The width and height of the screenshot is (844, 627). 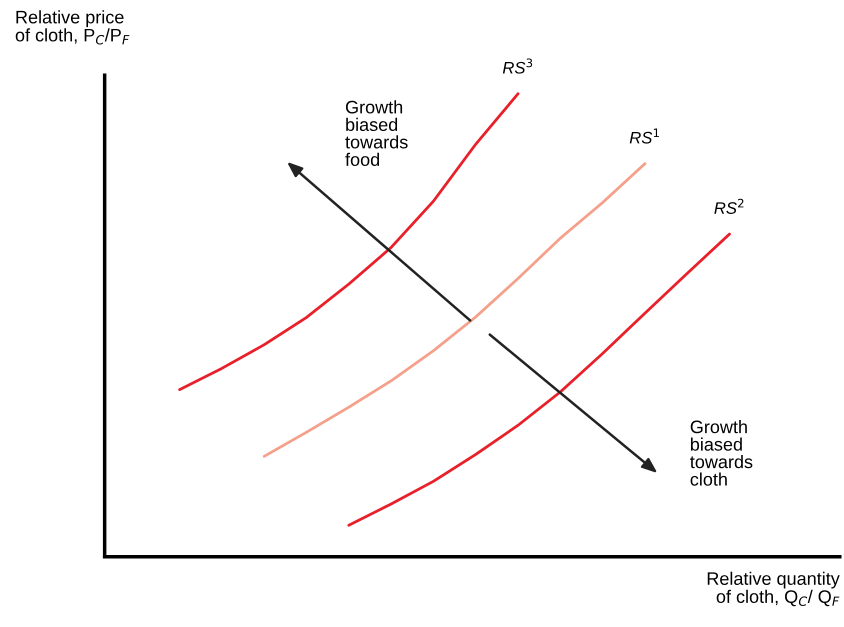 I want to click on annotation: Growth biased towards cloth, so click(x=721, y=453).